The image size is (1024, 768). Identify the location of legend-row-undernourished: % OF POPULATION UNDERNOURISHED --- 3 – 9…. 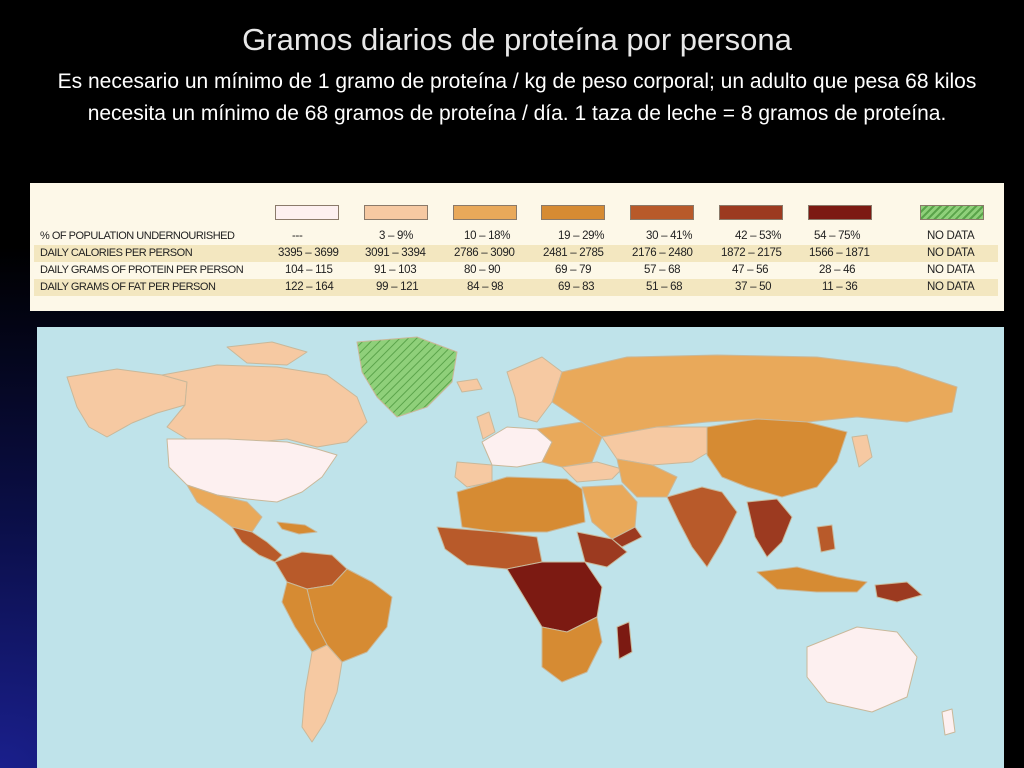
(516, 236).